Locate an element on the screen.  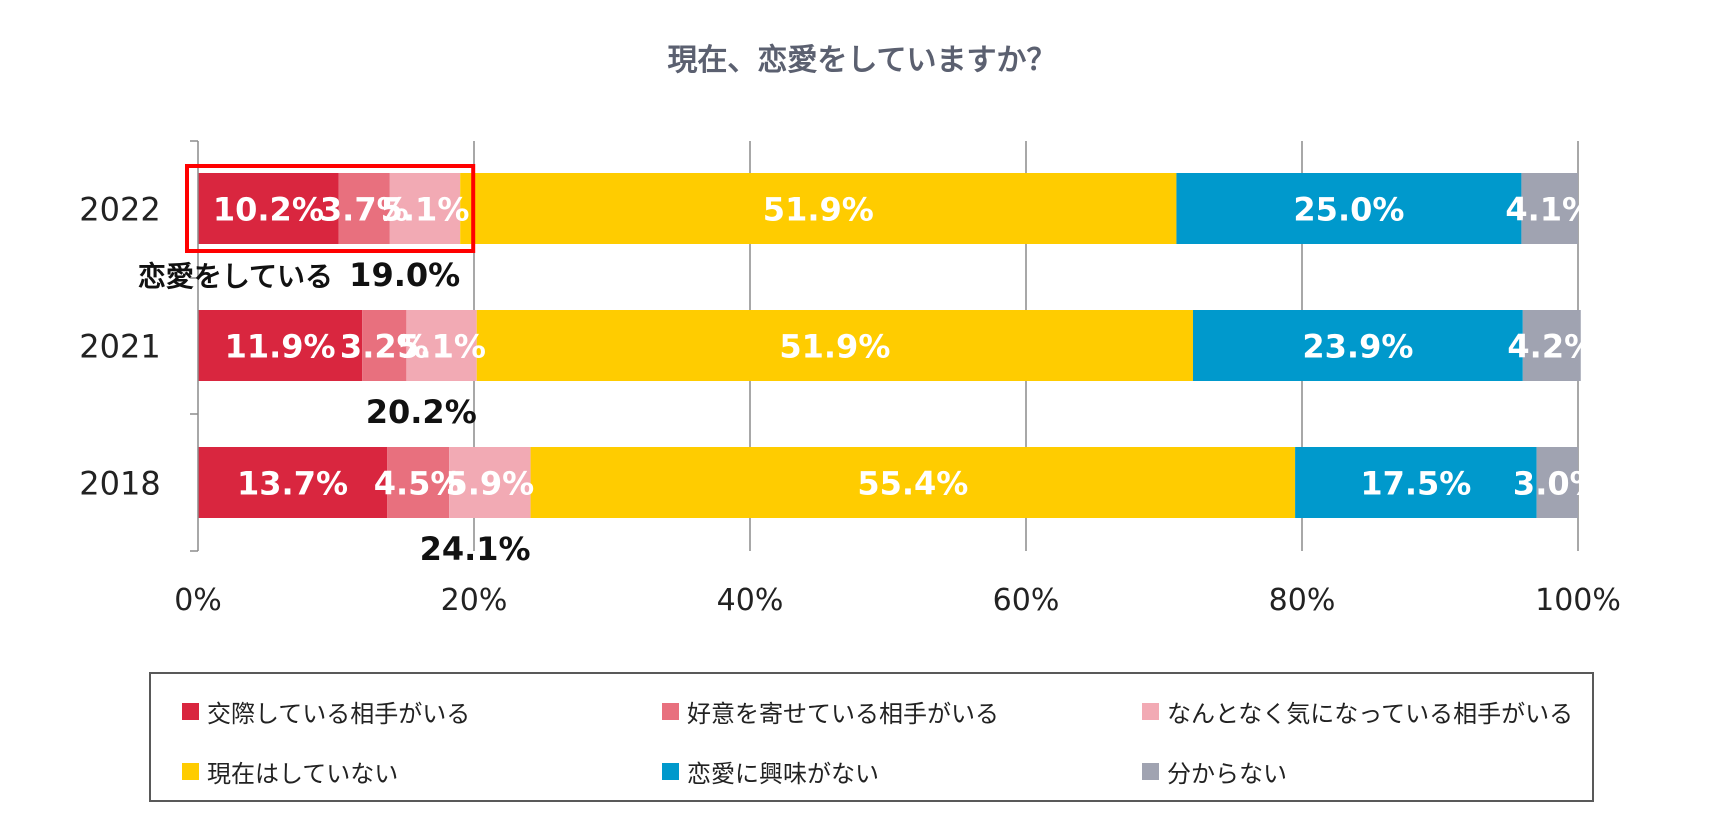
data-label: 10.2% is located at coordinates (268, 210).